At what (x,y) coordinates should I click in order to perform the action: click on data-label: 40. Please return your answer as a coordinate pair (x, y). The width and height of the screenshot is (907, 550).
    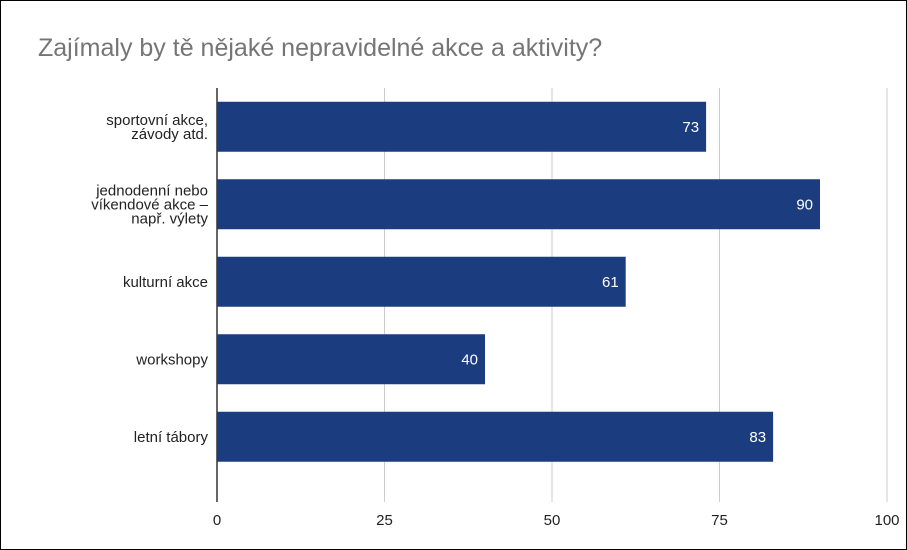
    Looking at the image, I should click on (469, 359).